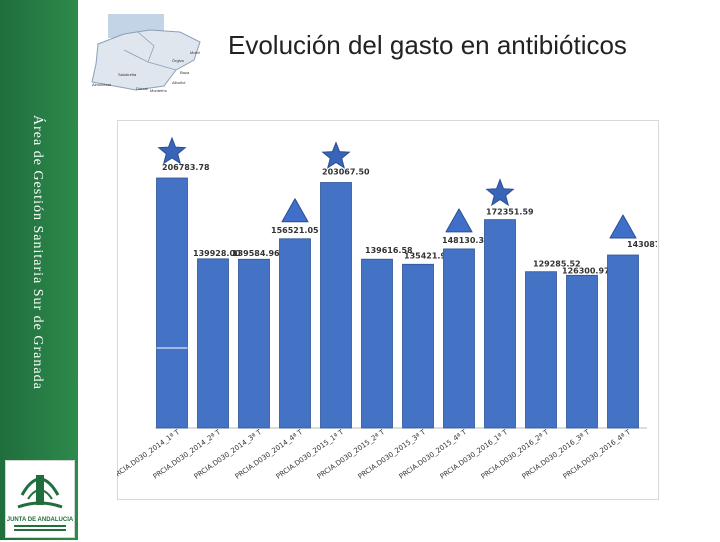 The image size is (720, 542). Describe the element at coordinates (37, 252) in the screenshot. I see `sidebar-text: Área de Gestión Sanitaria Sur de Granada` at that location.